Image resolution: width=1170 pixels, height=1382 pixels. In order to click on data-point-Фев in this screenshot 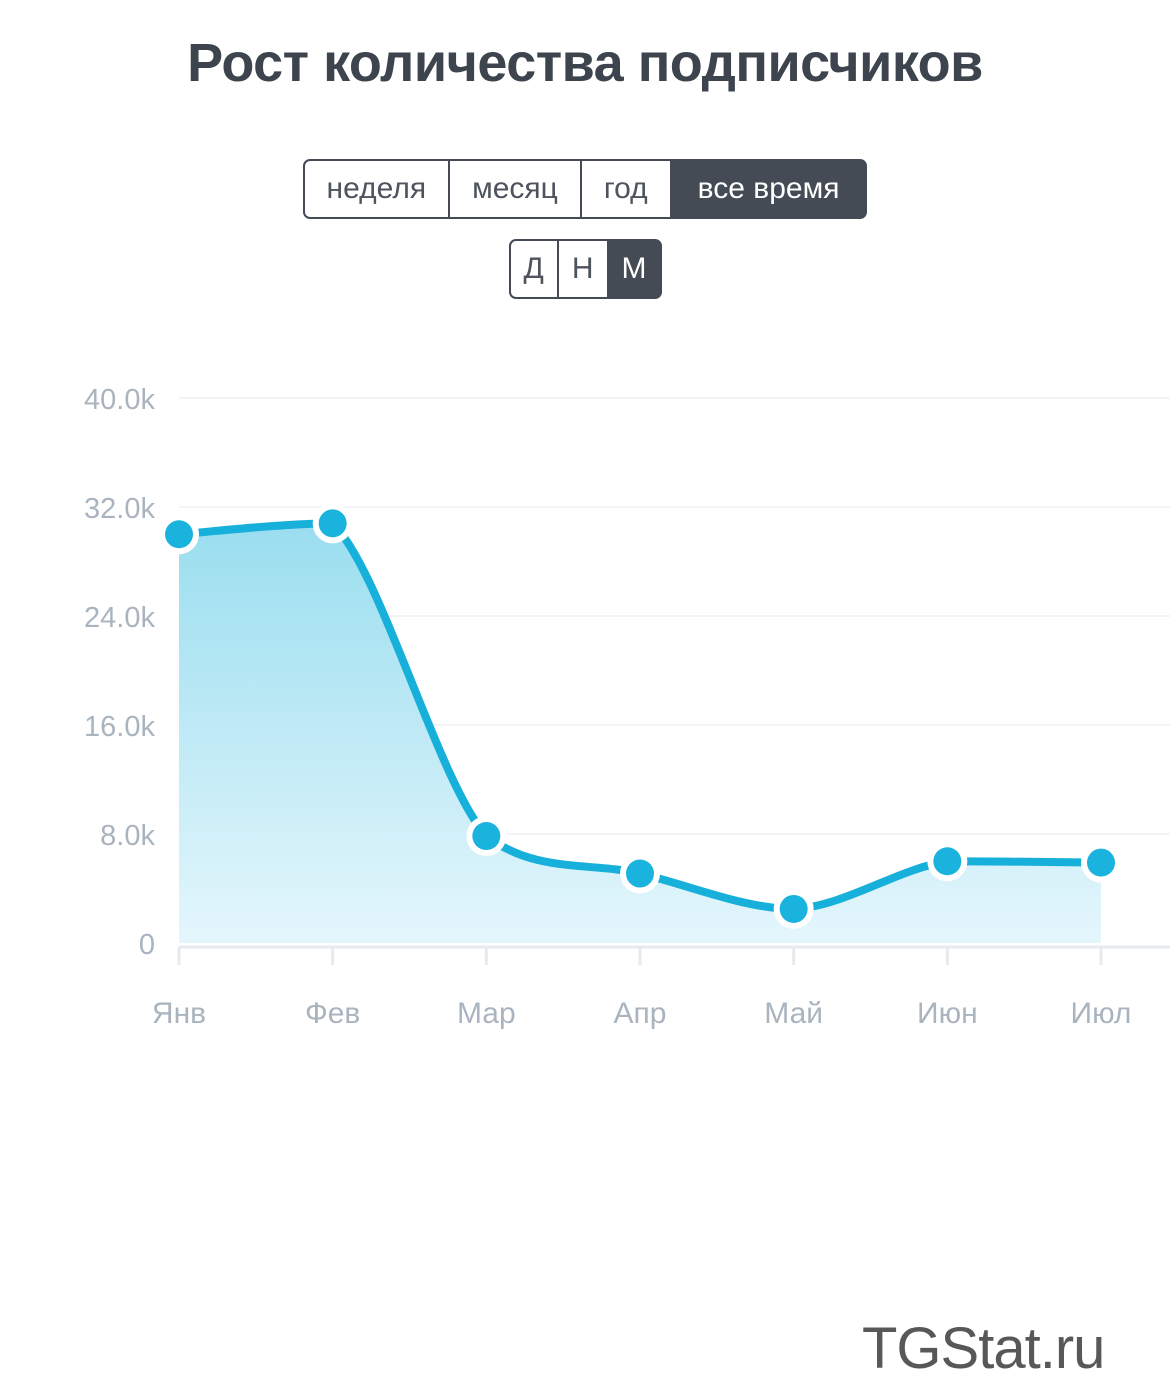, I will do `click(332, 523)`.